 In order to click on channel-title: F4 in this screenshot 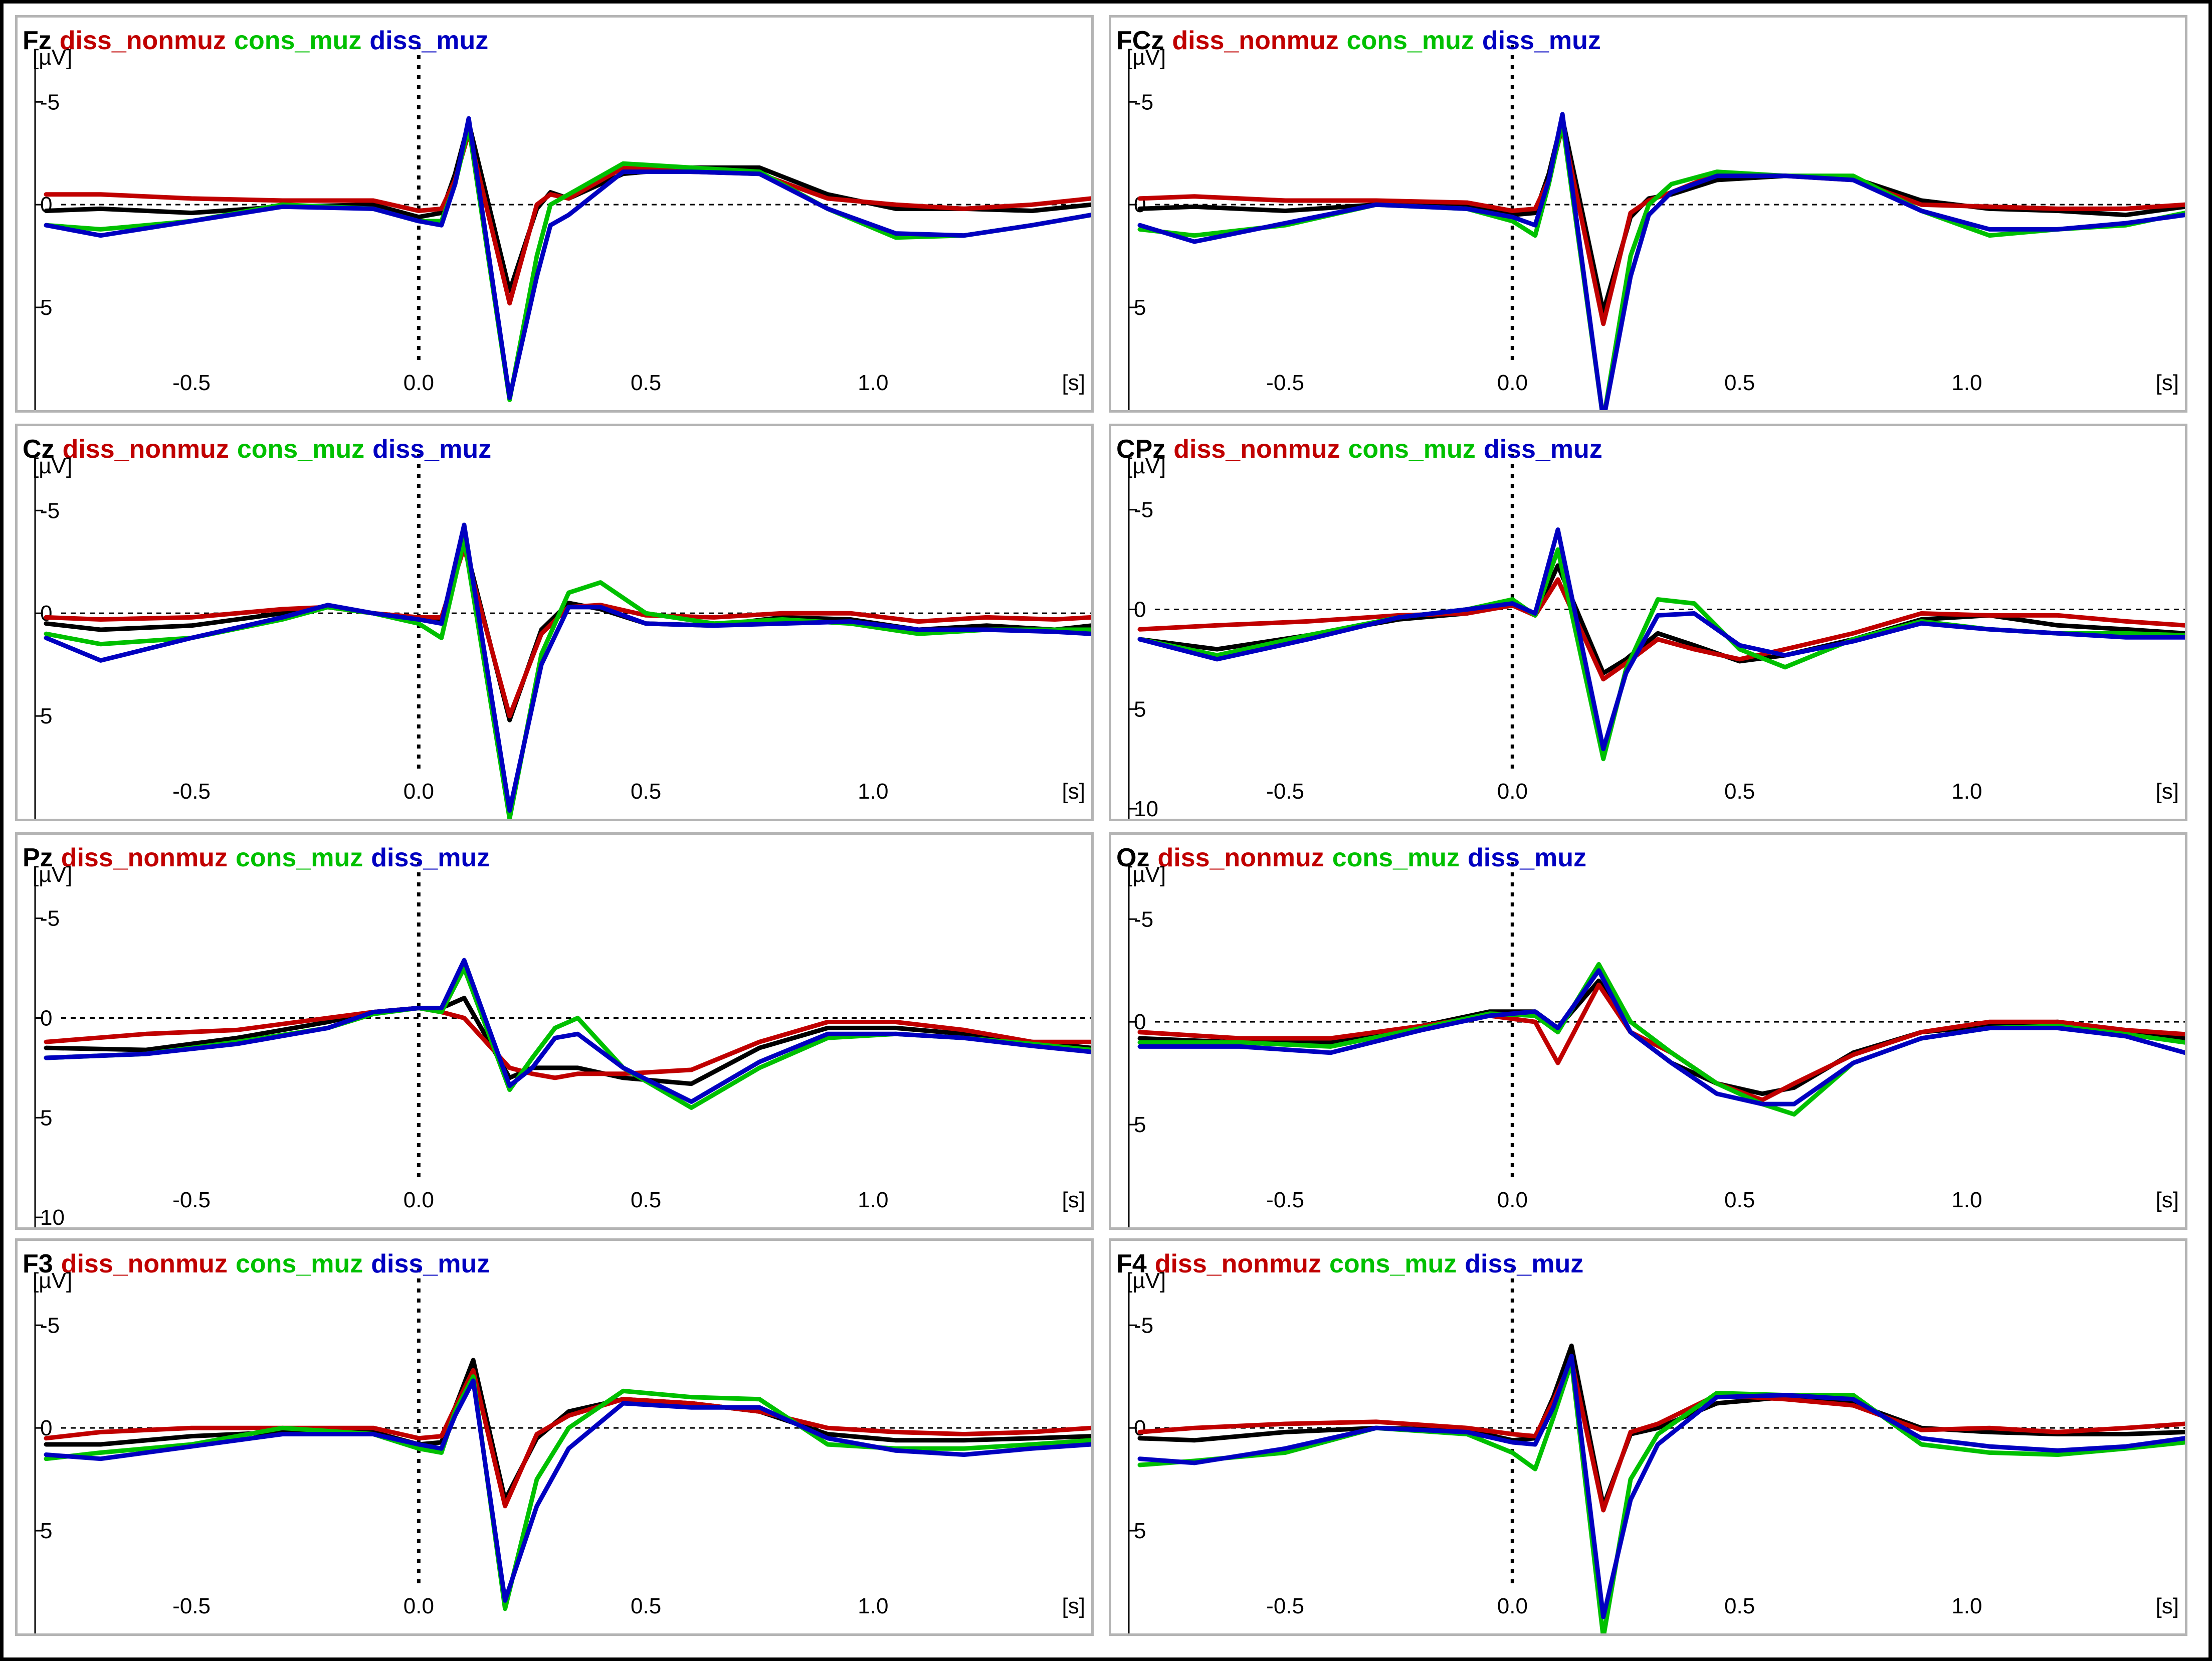, I will do `click(1131, 1264)`.